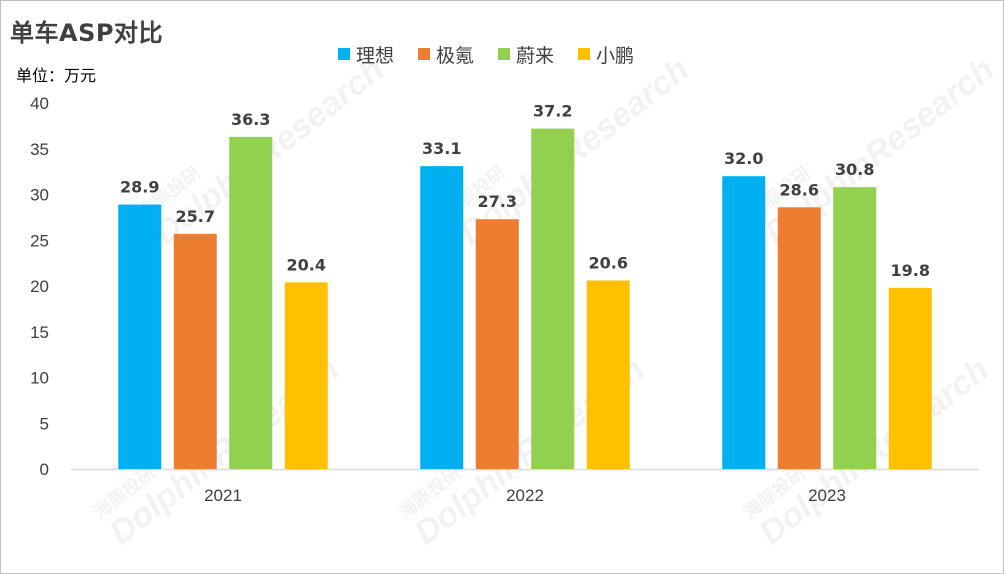 The height and width of the screenshot is (574, 1004). Describe the element at coordinates (497, 201) in the screenshot. I see `data-label: 27.3` at that location.